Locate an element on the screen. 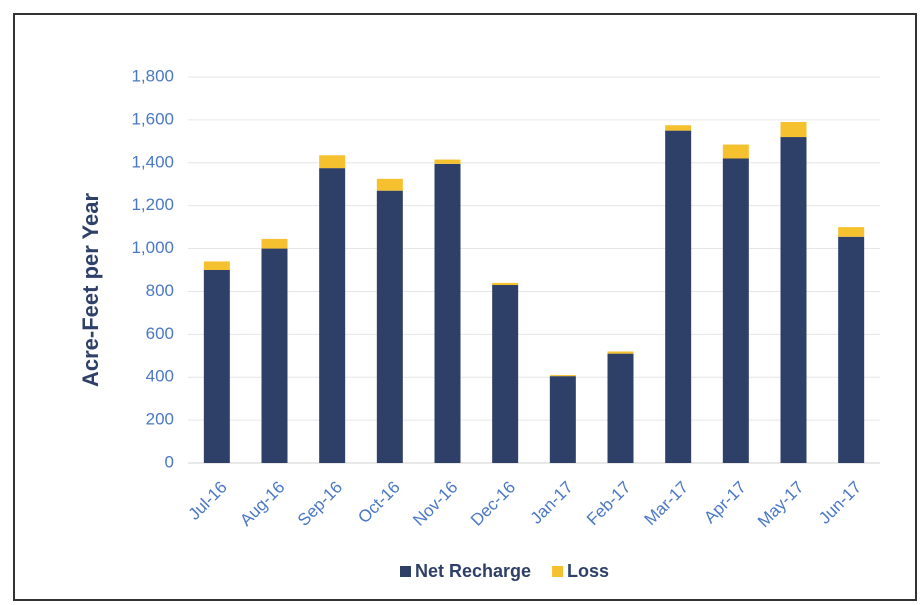  x-tick-label: Jan-17 is located at coordinates (552, 503).